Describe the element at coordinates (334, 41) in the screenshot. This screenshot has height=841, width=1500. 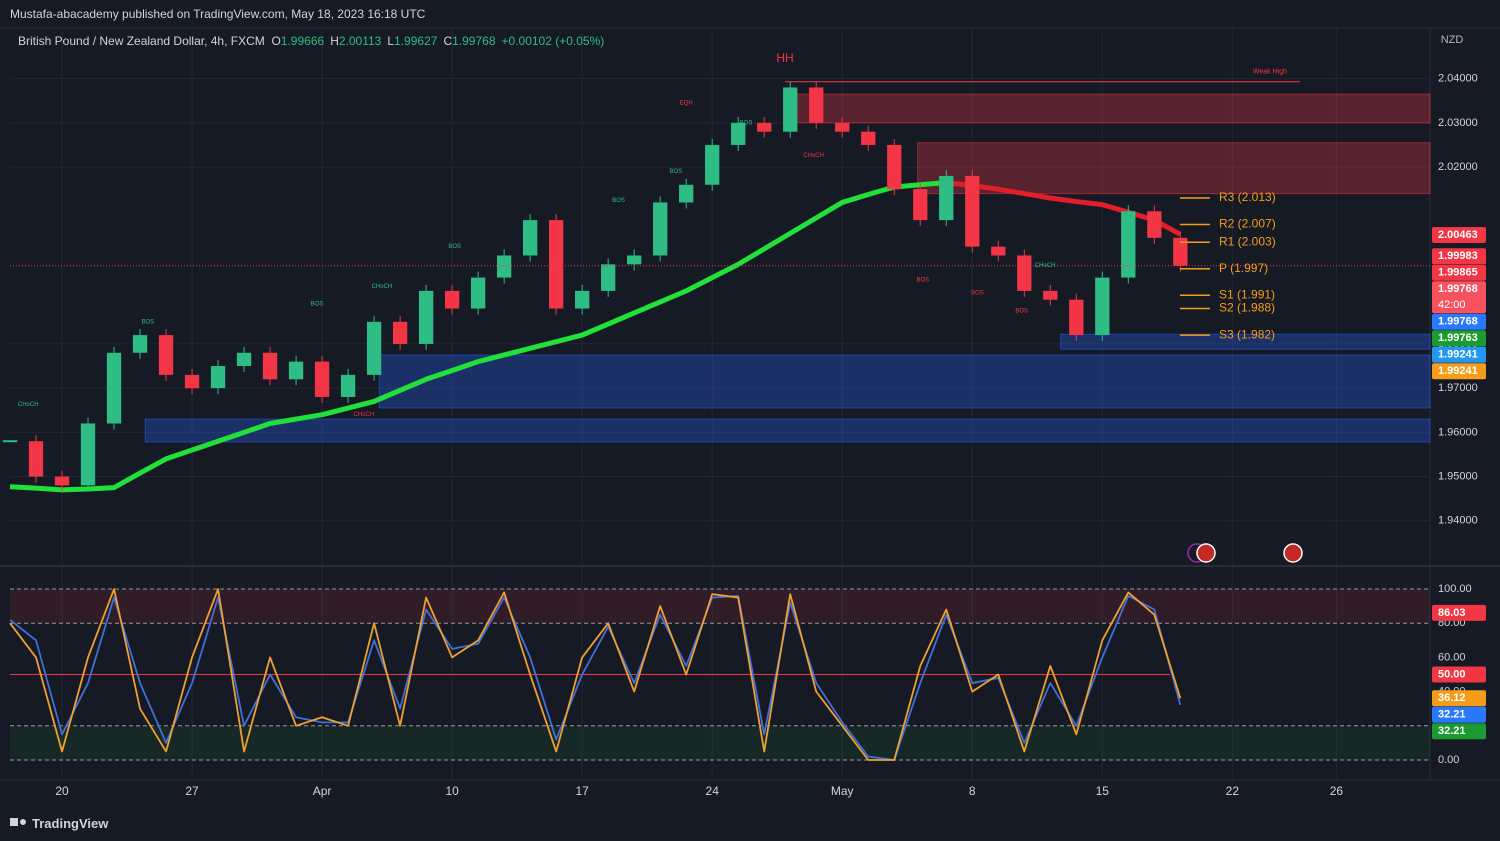
I see `ohlc-key: H` at that location.